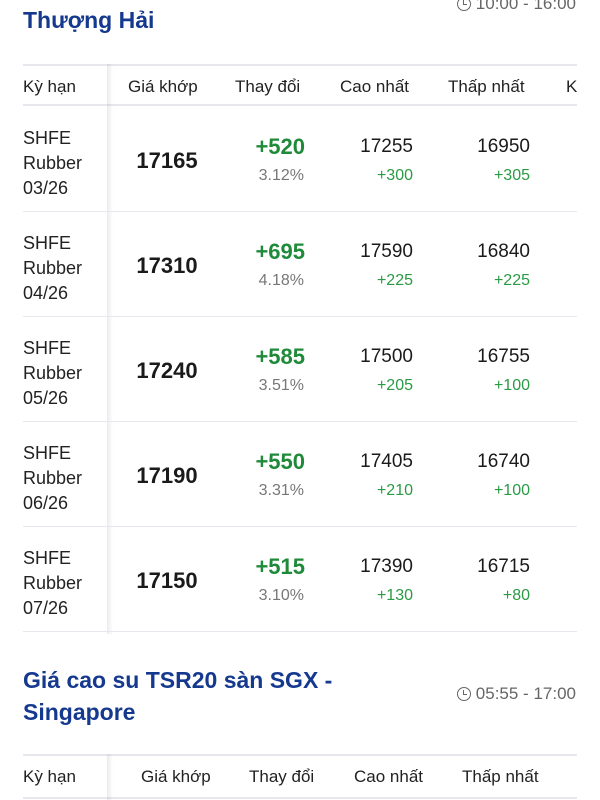 Image resolution: width=600 pixels, height=800 pixels. I want to click on term-cell: SHFE Rubber 05/26, so click(52, 373).